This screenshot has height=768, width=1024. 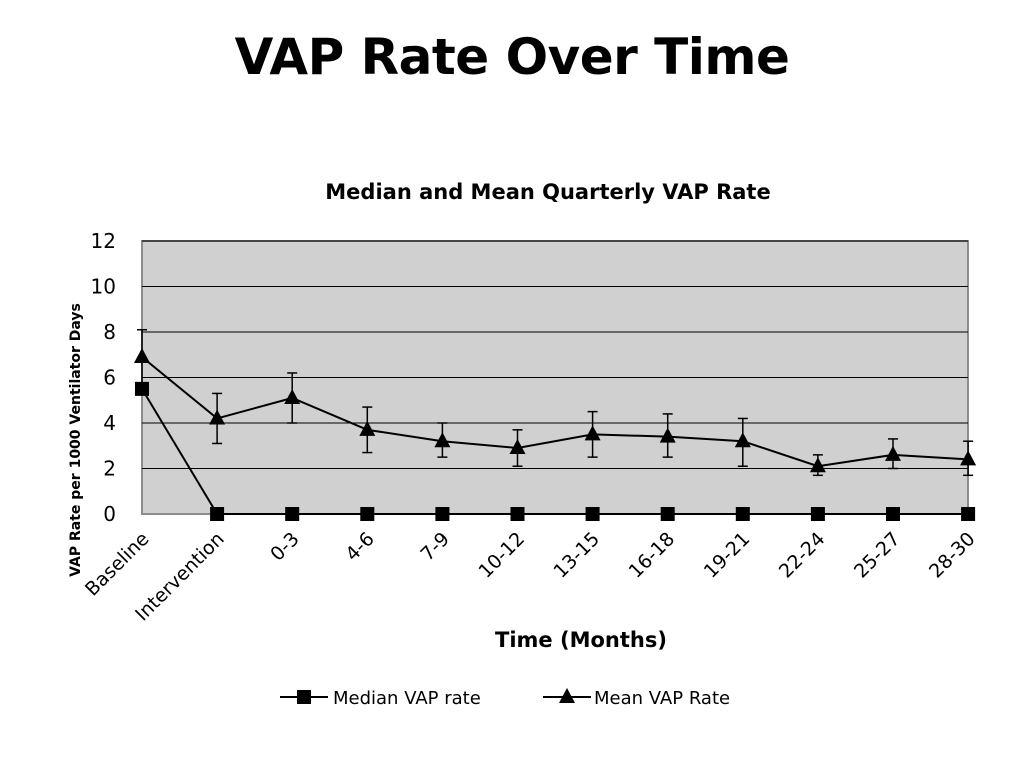 What do you see at coordinates (877, 555) in the screenshot?
I see `x-tick-label: 25-27` at bounding box center [877, 555].